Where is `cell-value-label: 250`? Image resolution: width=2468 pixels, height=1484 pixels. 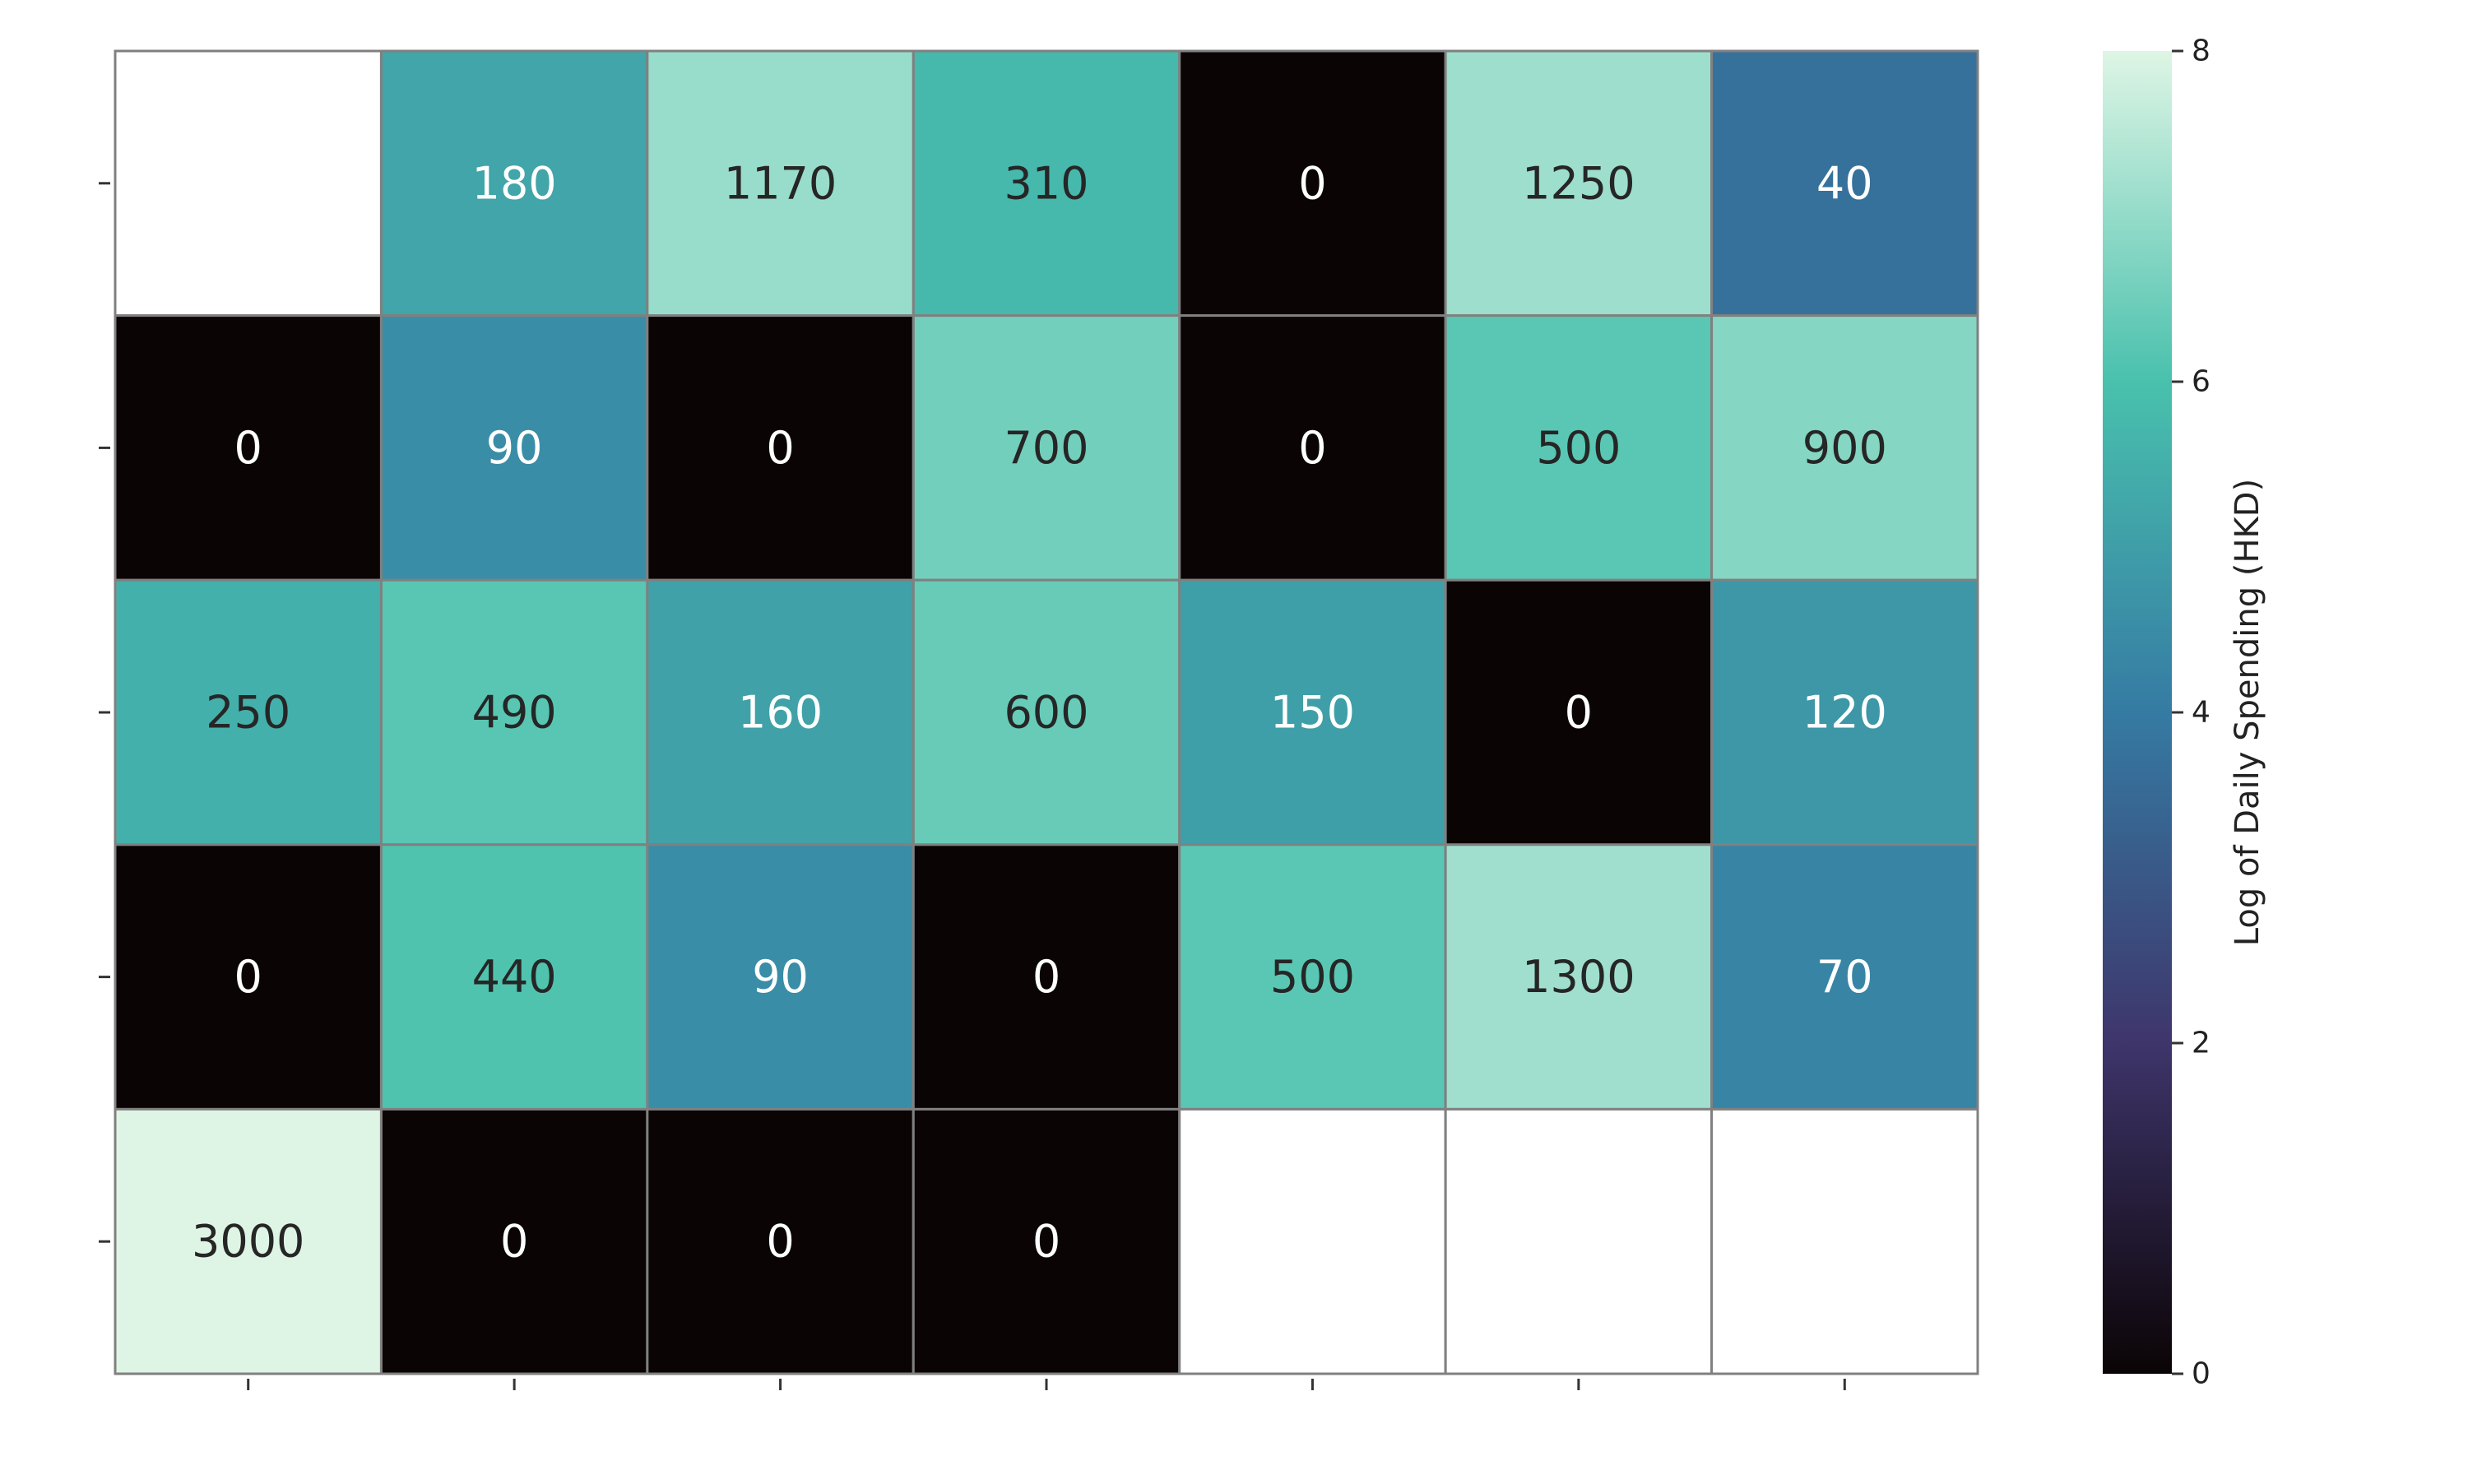
cell-value-label: 250 is located at coordinates (248, 713).